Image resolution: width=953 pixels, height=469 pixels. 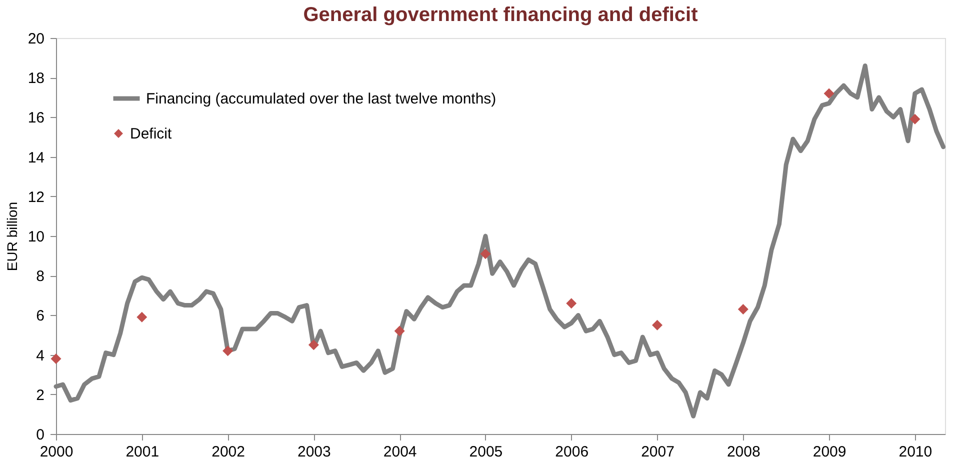 I want to click on x-tick-label: 2009, so click(x=829, y=452).